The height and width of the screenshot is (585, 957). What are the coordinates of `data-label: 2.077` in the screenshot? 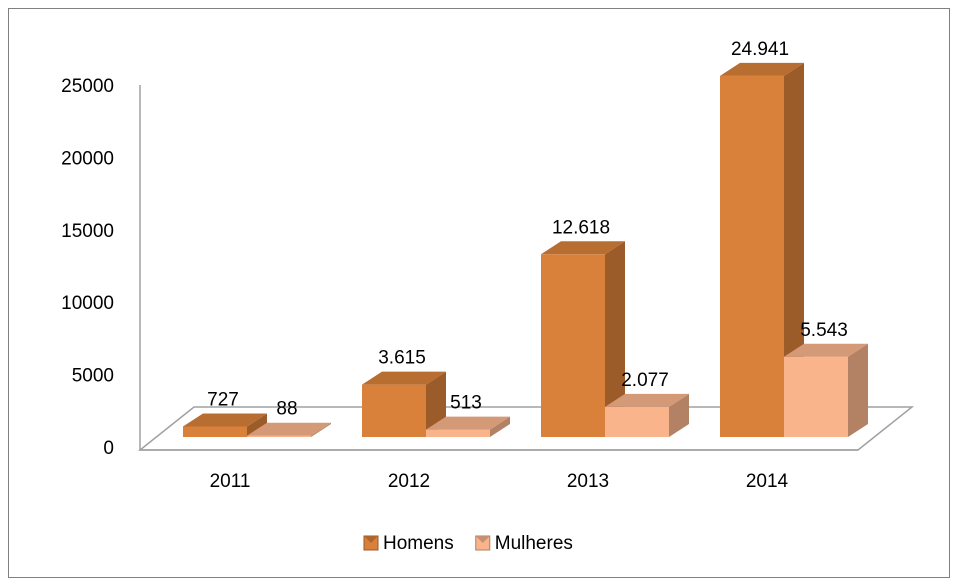 It's located at (645, 380).